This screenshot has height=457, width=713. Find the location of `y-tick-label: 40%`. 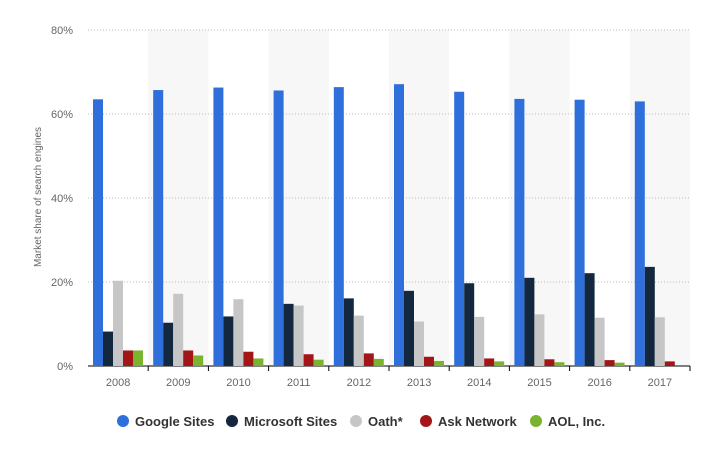

y-tick-label: 40% is located at coordinates (62, 199).